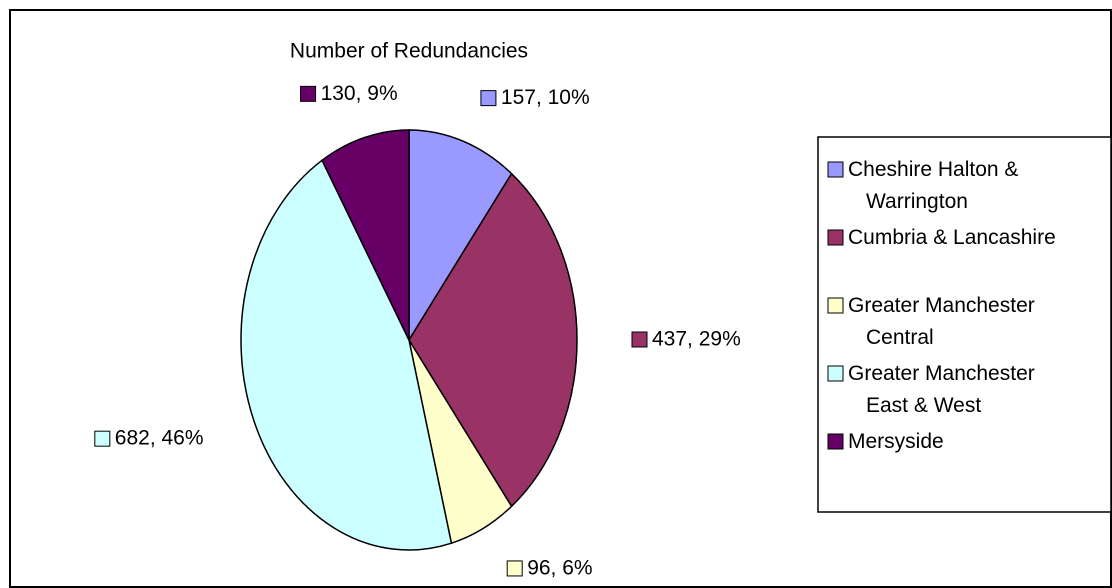 This screenshot has width=1112, height=588. I want to click on legend-label: Greater Manchester Central, so click(941, 321).